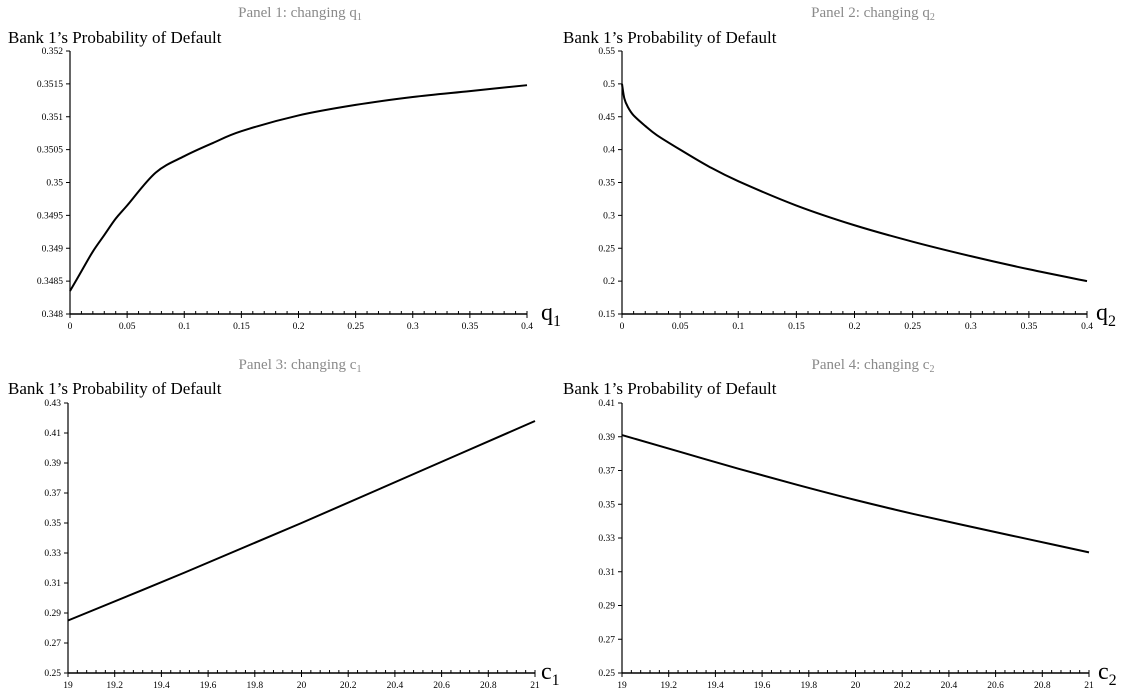 This screenshot has width=1126, height=700. Describe the element at coordinates (299, 327) in the screenshot. I see `panel-1-x-tick-label: 0.2` at that location.